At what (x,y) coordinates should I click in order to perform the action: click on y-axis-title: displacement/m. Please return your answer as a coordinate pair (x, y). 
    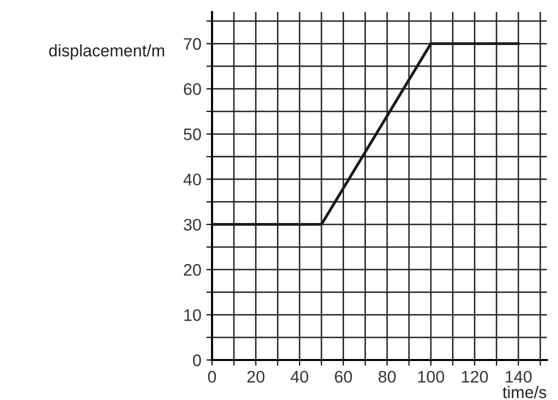
    Looking at the image, I should click on (106, 52).